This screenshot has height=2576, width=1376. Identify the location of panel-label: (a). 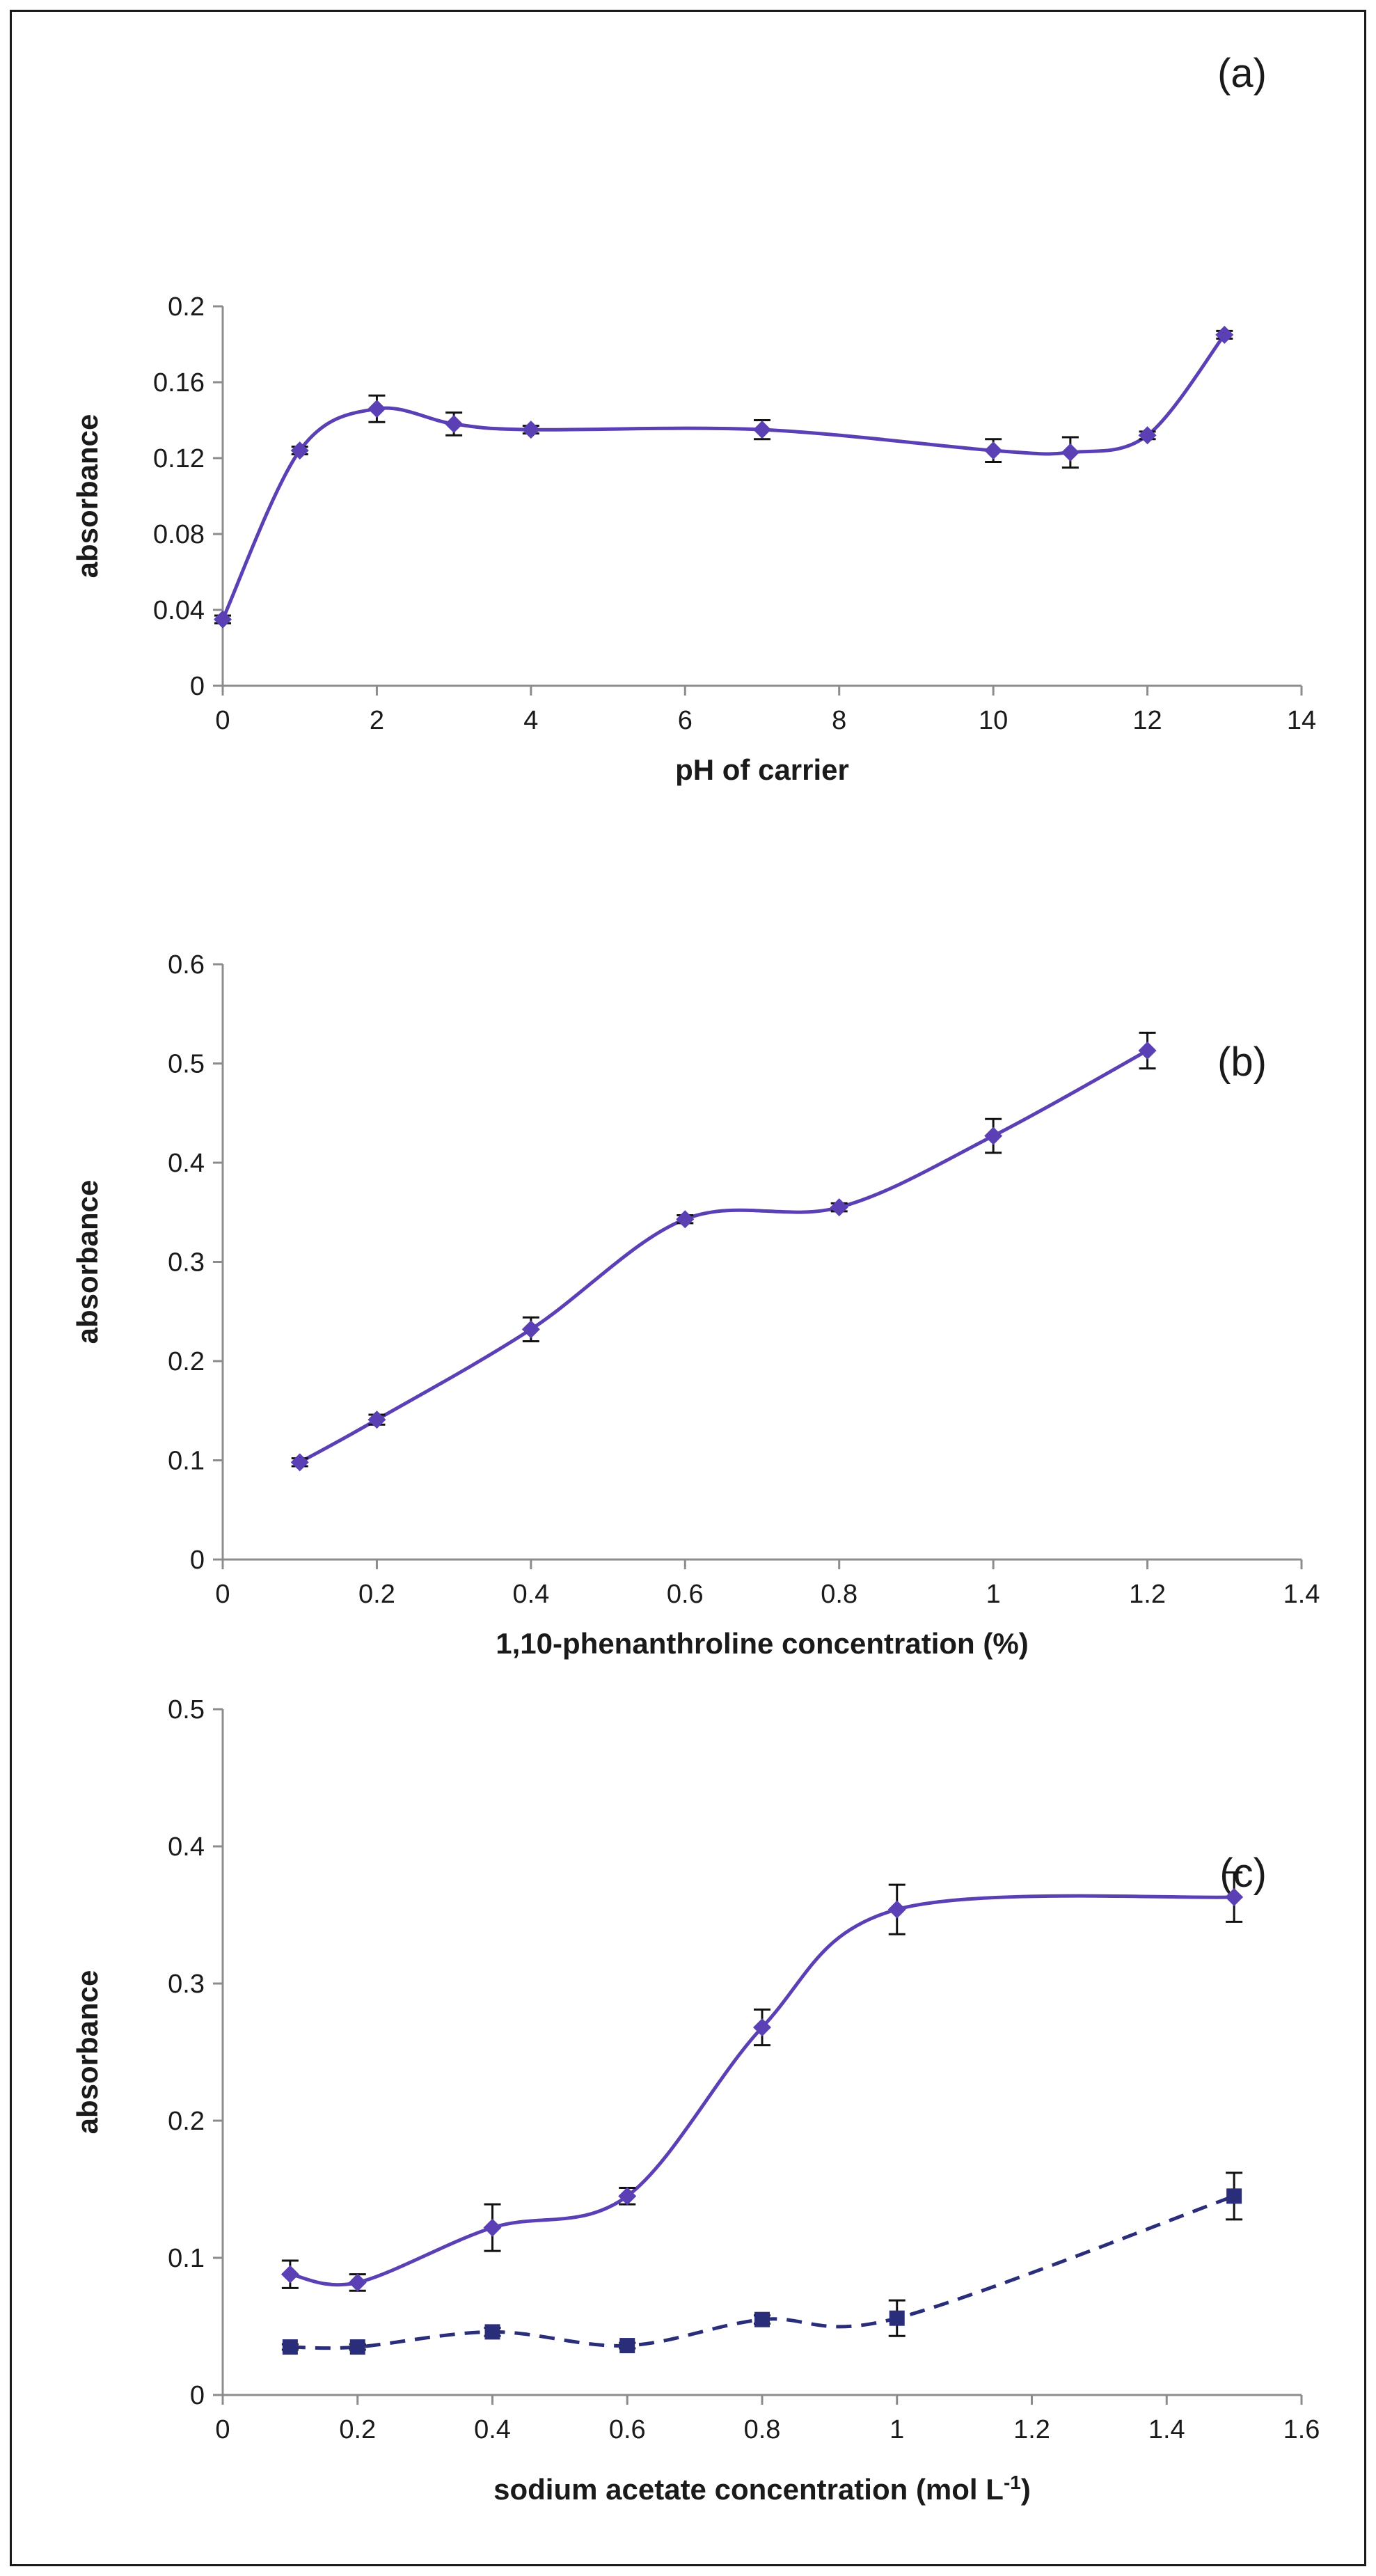
(1242, 73).